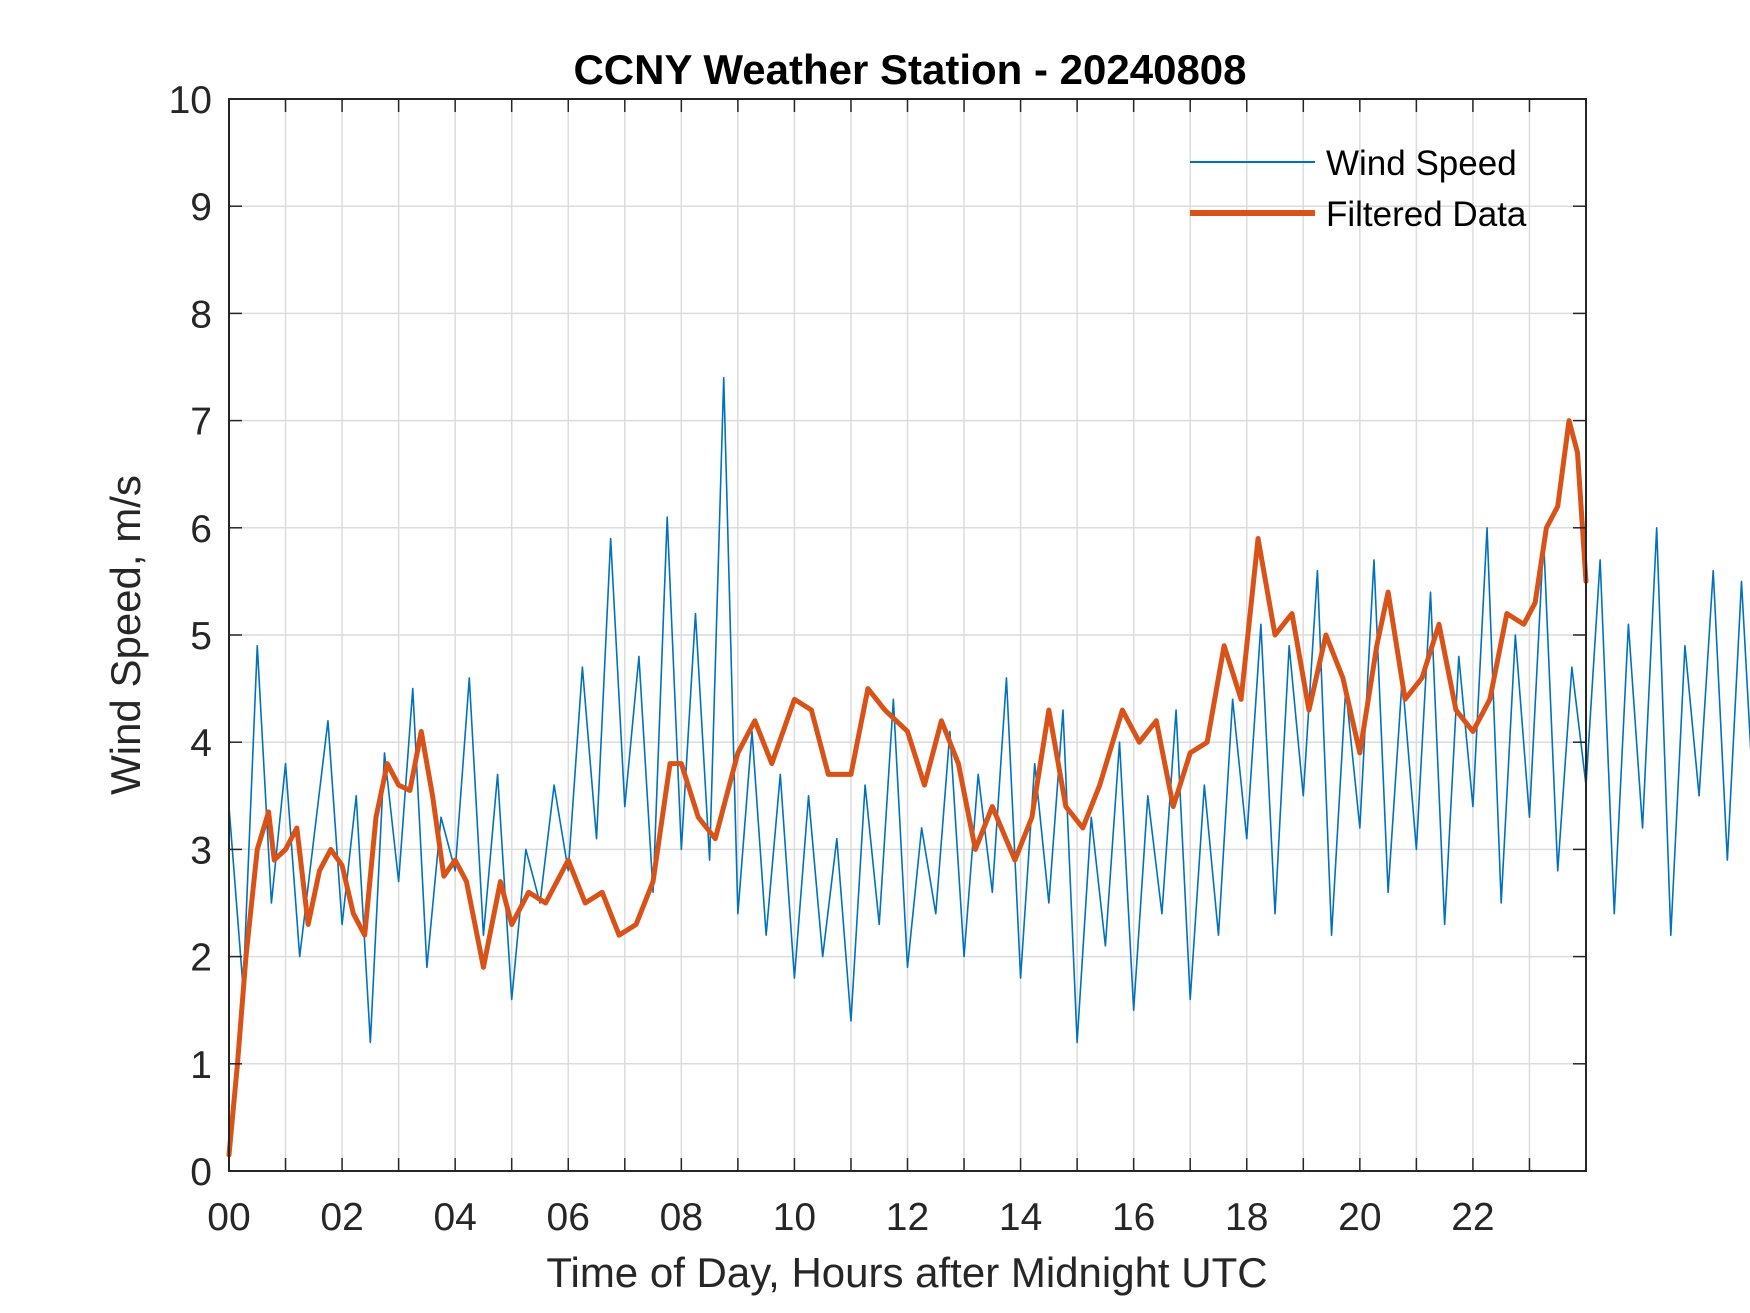 The height and width of the screenshot is (1313, 1750). What do you see at coordinates (201, 314) in the screenshot?
I see `y-tick-label: 8` at bounding box center [201, 314].